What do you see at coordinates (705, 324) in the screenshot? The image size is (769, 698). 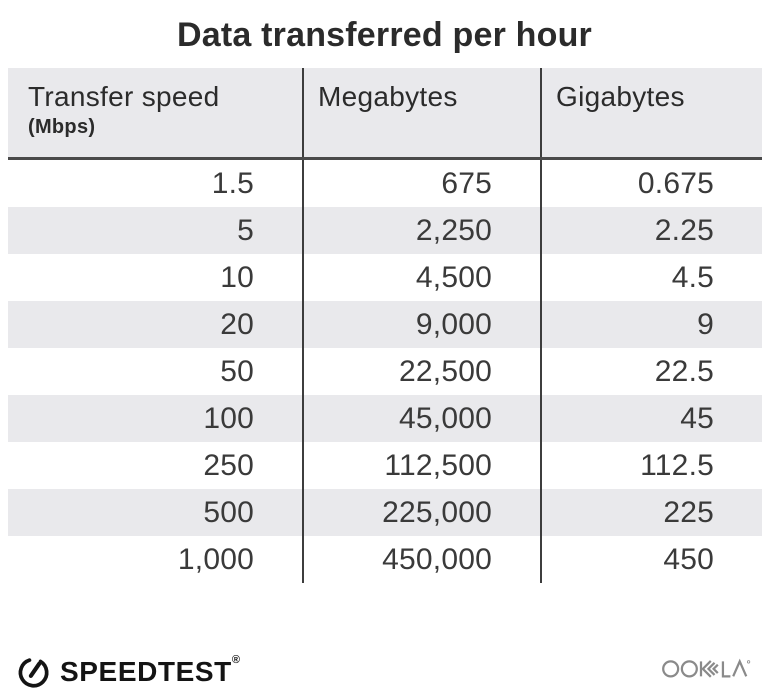 I see `cell-gigabytes: 9` at bounding box center [705, 324].